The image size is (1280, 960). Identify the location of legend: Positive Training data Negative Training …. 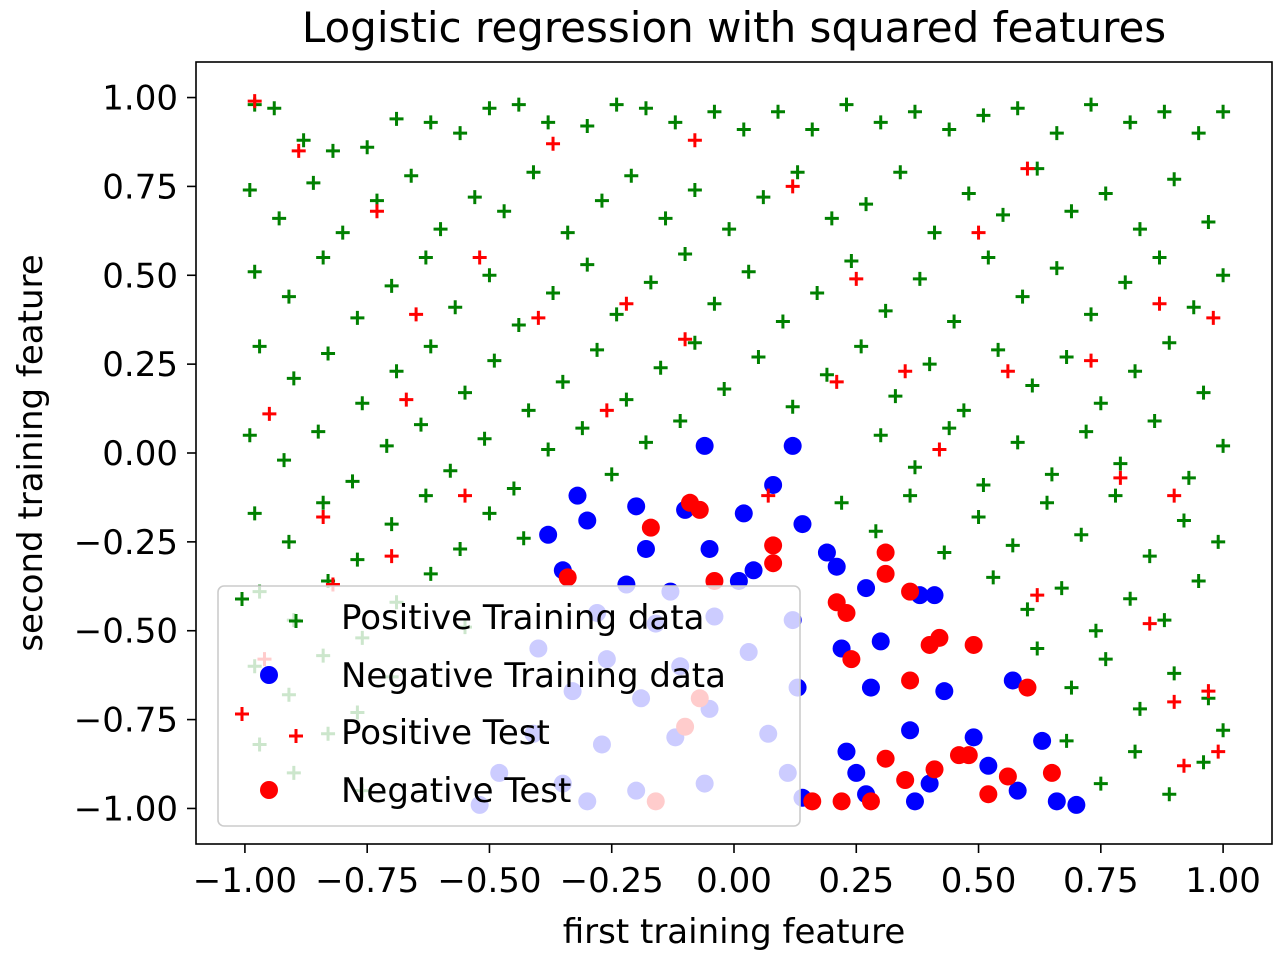
(509, 706).